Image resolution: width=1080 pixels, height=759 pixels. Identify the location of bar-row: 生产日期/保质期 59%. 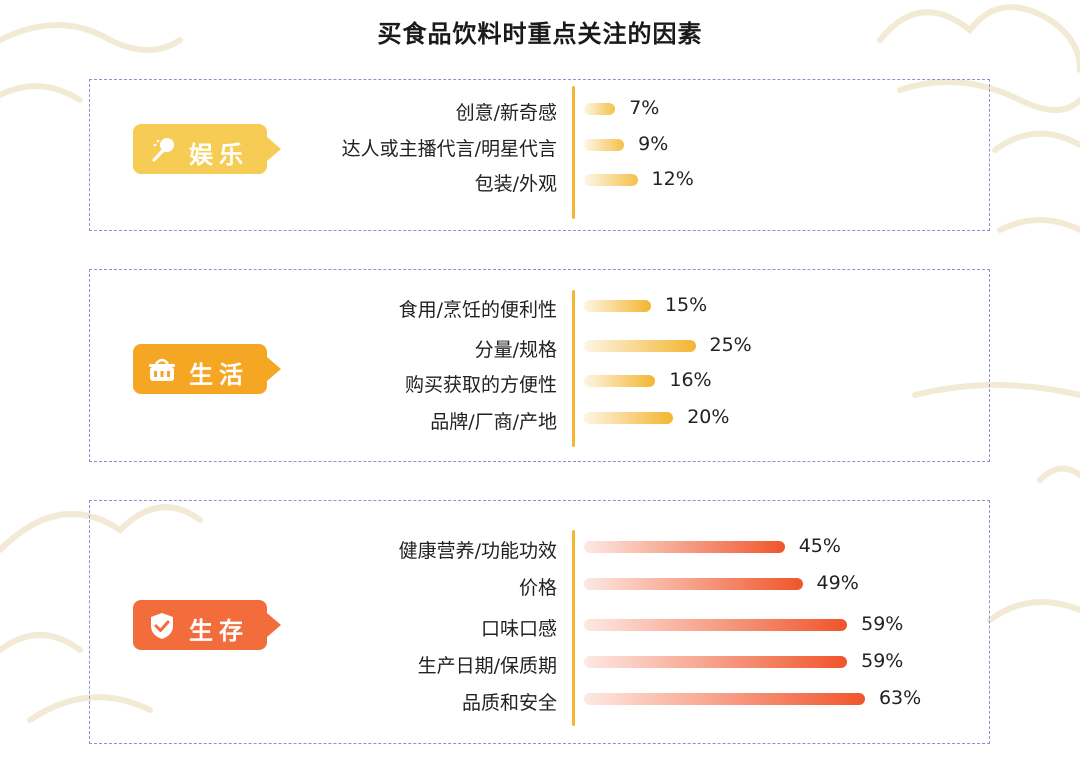
(540, 663).